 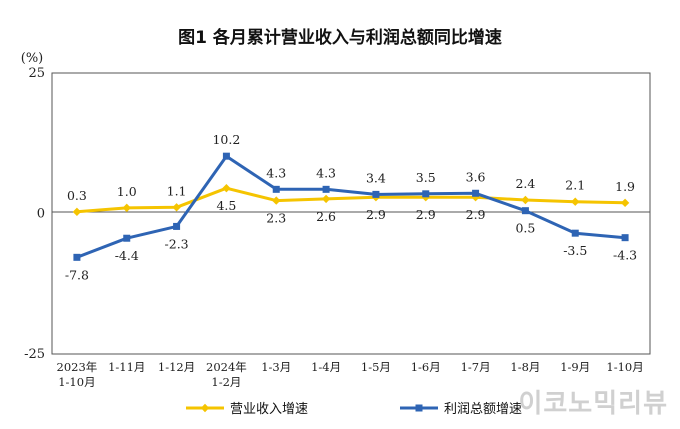 I want to click on data-label: 1.0, so click(x=127, y=191).